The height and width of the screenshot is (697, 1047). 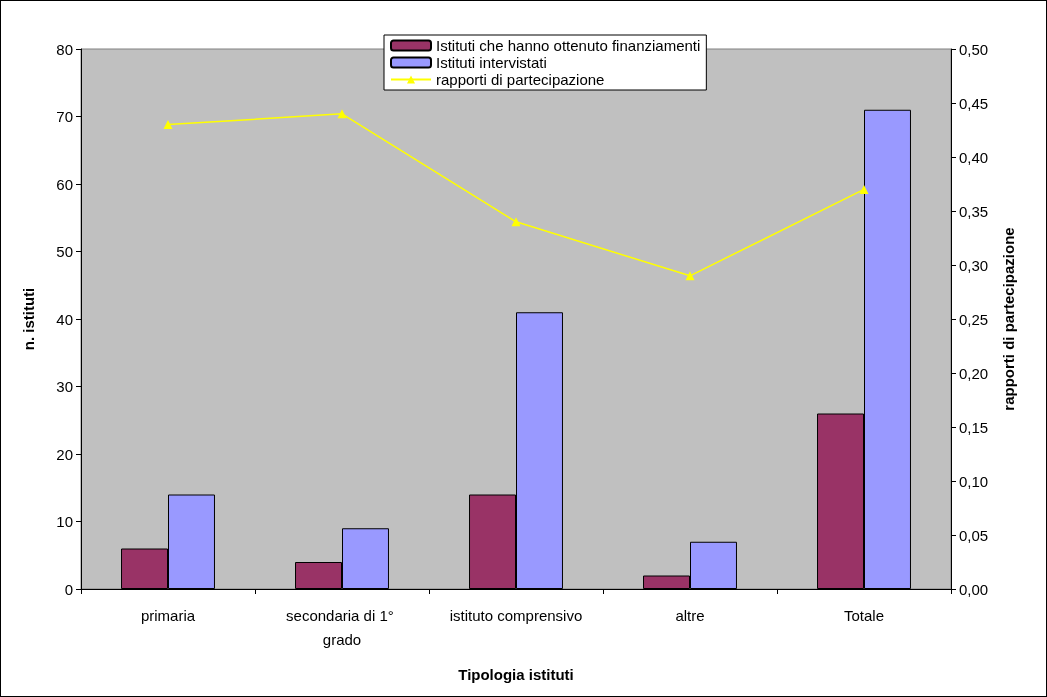 I want to click on y-tick-label: 60, so click(x=64, y=184).